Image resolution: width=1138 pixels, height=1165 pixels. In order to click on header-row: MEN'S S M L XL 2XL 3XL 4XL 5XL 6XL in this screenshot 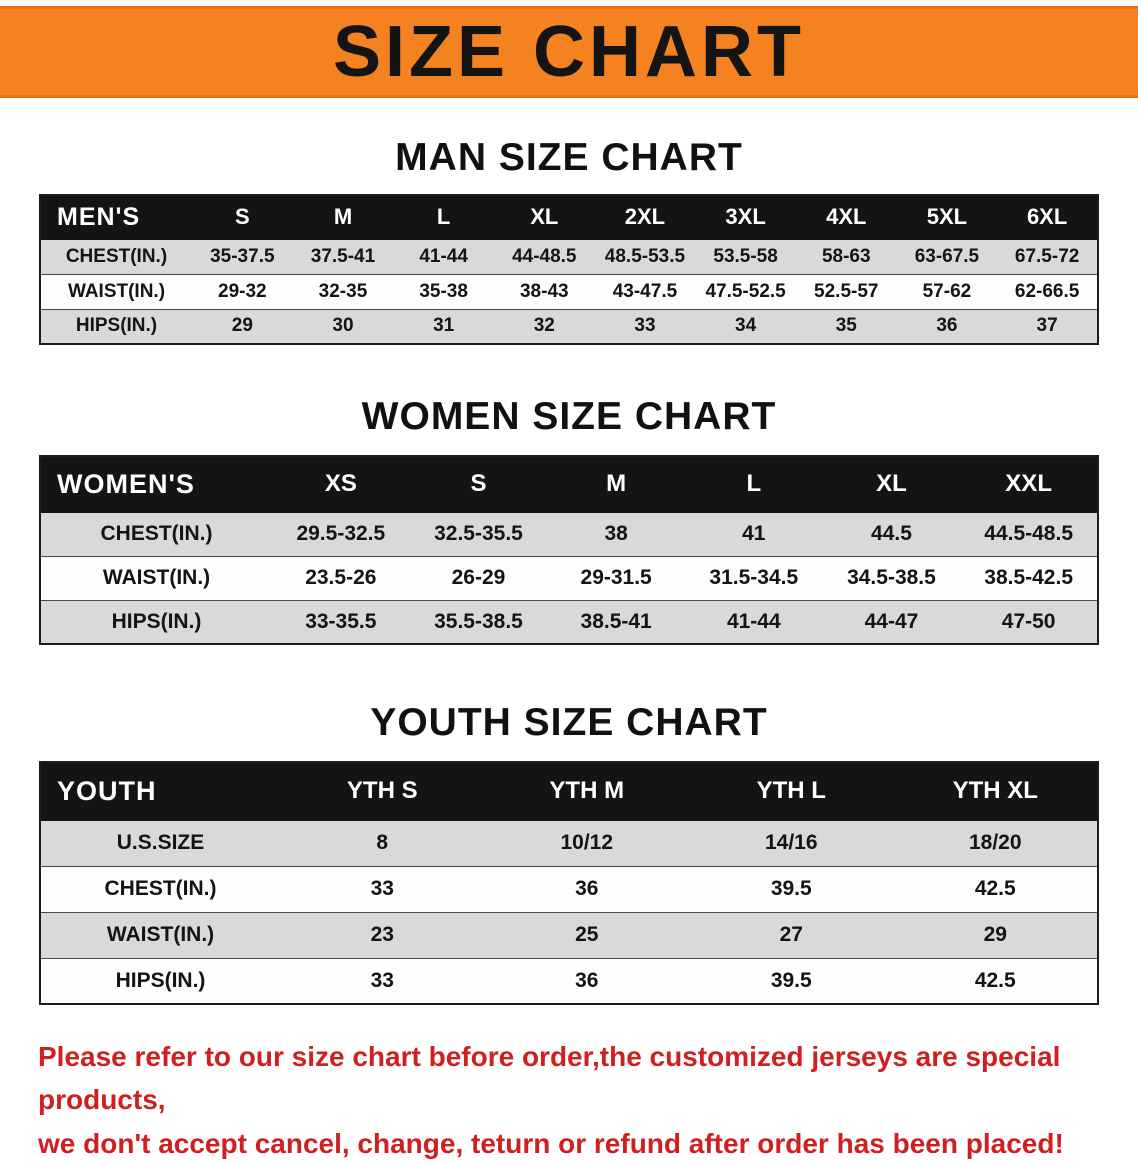, I will do `click(569, 217)`.